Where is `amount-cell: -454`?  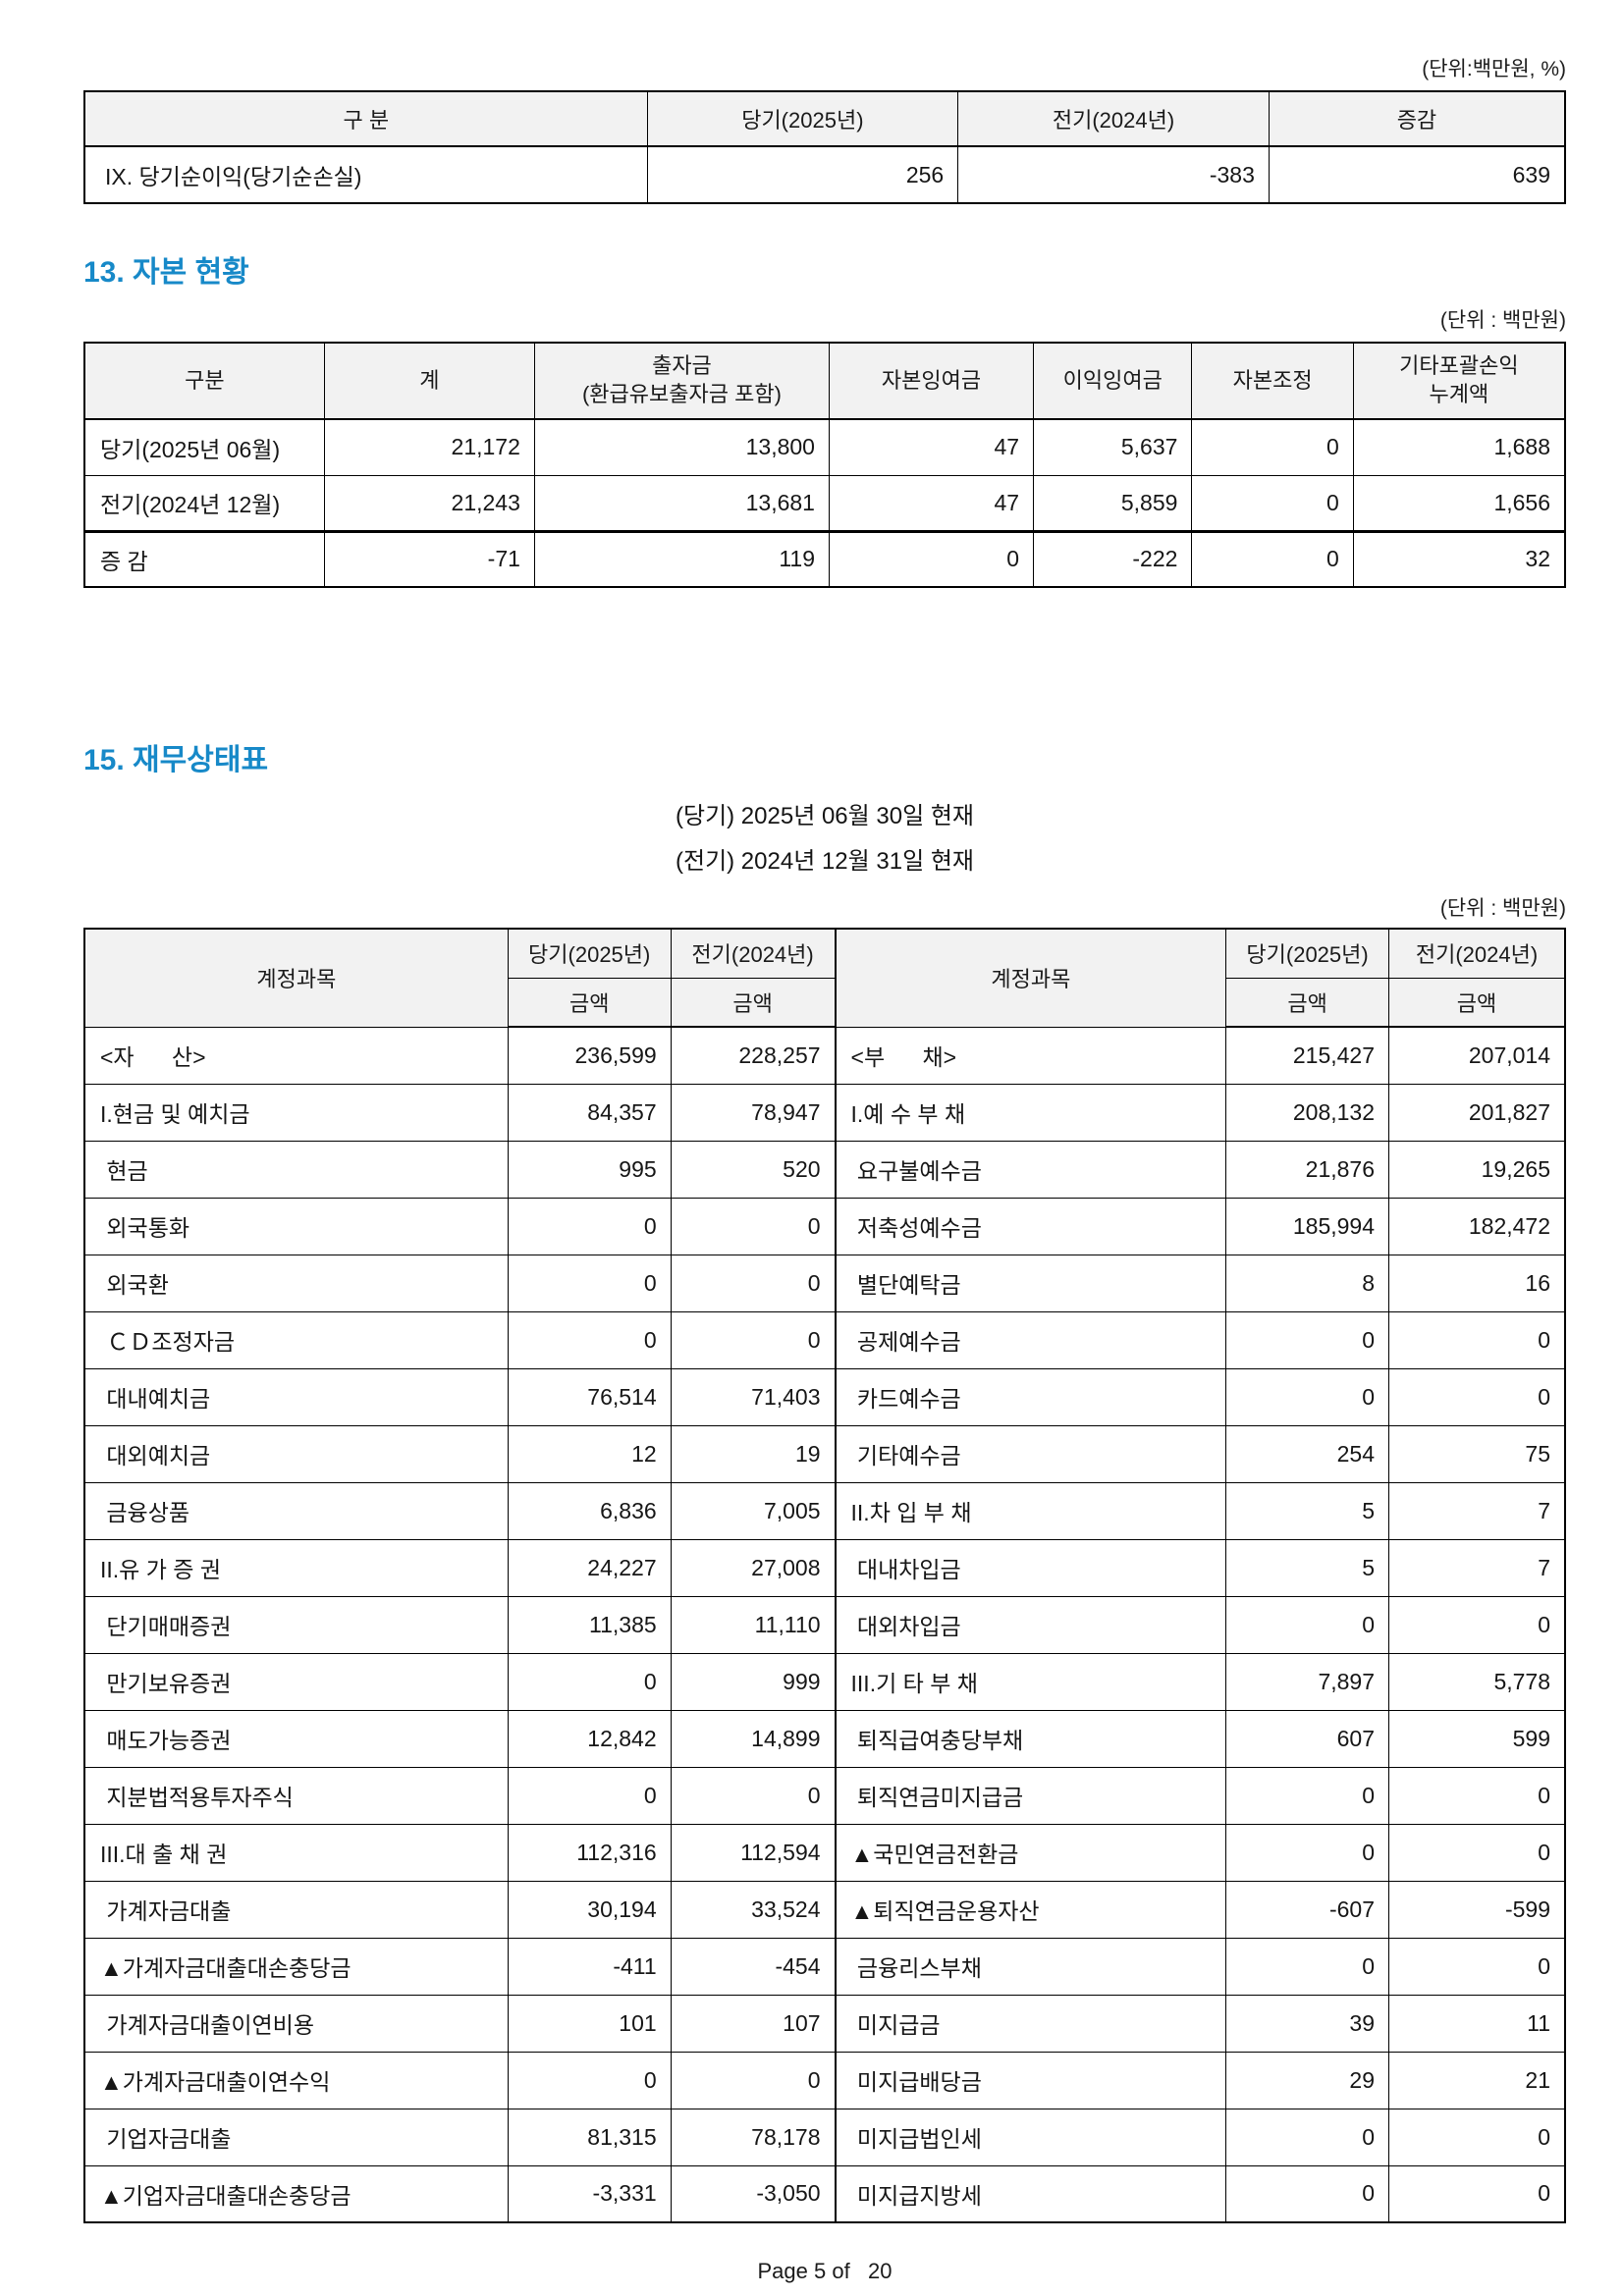 amount-cell: -454 is located at coordinates (753, 1966).